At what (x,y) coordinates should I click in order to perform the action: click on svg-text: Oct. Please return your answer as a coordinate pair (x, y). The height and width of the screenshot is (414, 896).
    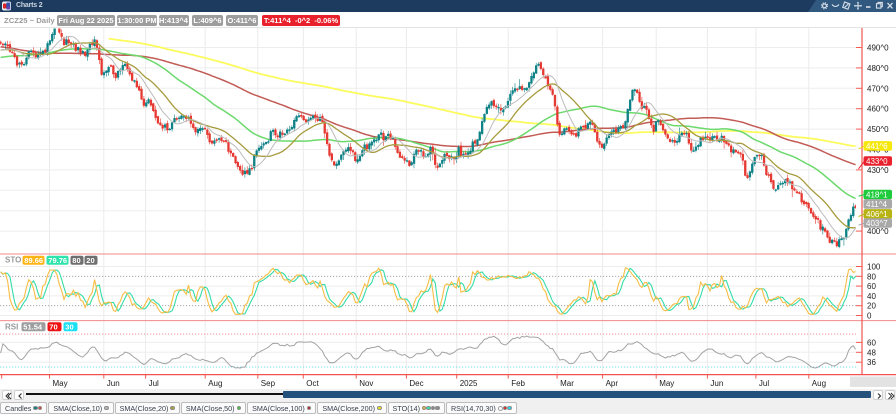
    Looking at the image, I should click on (312, 383).